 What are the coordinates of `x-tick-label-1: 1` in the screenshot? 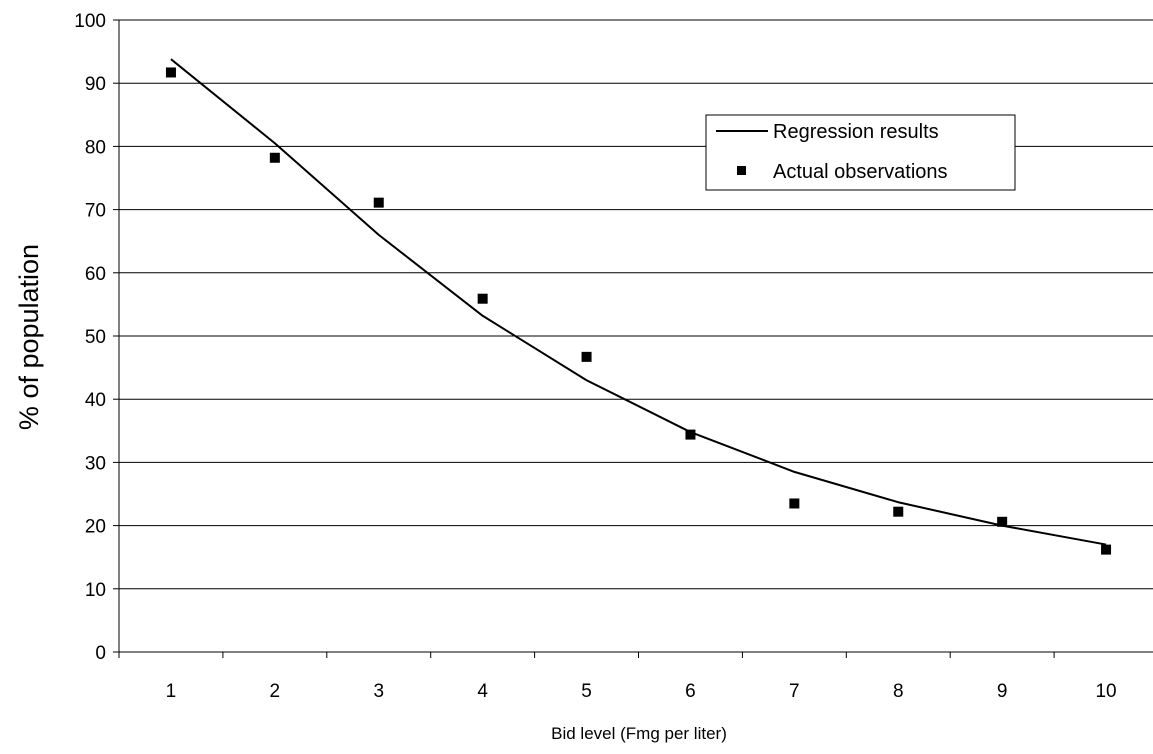 It's located at (171, 691).